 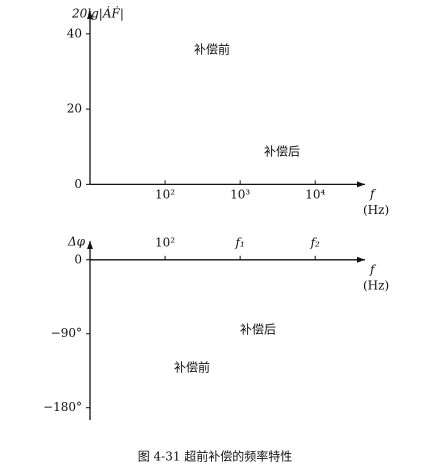 I want to click on caption: 图 4-31 超前补偿的频率特性, so click(x=215, y=456).